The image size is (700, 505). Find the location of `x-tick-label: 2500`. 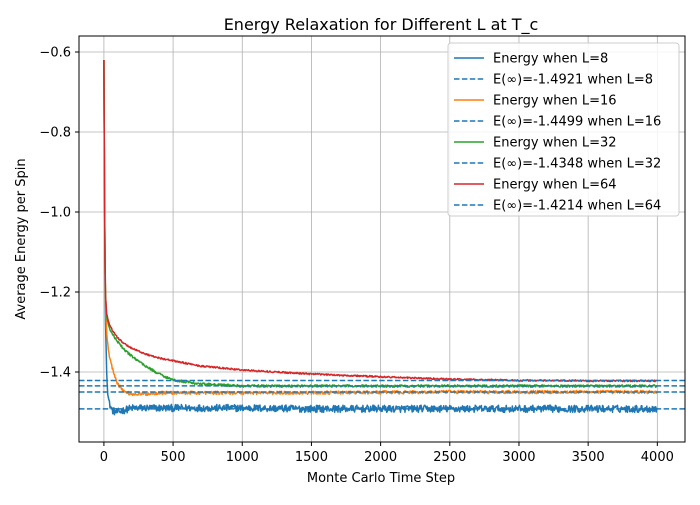

x-tick-label: 2500 is located at coordinates (449, 457).